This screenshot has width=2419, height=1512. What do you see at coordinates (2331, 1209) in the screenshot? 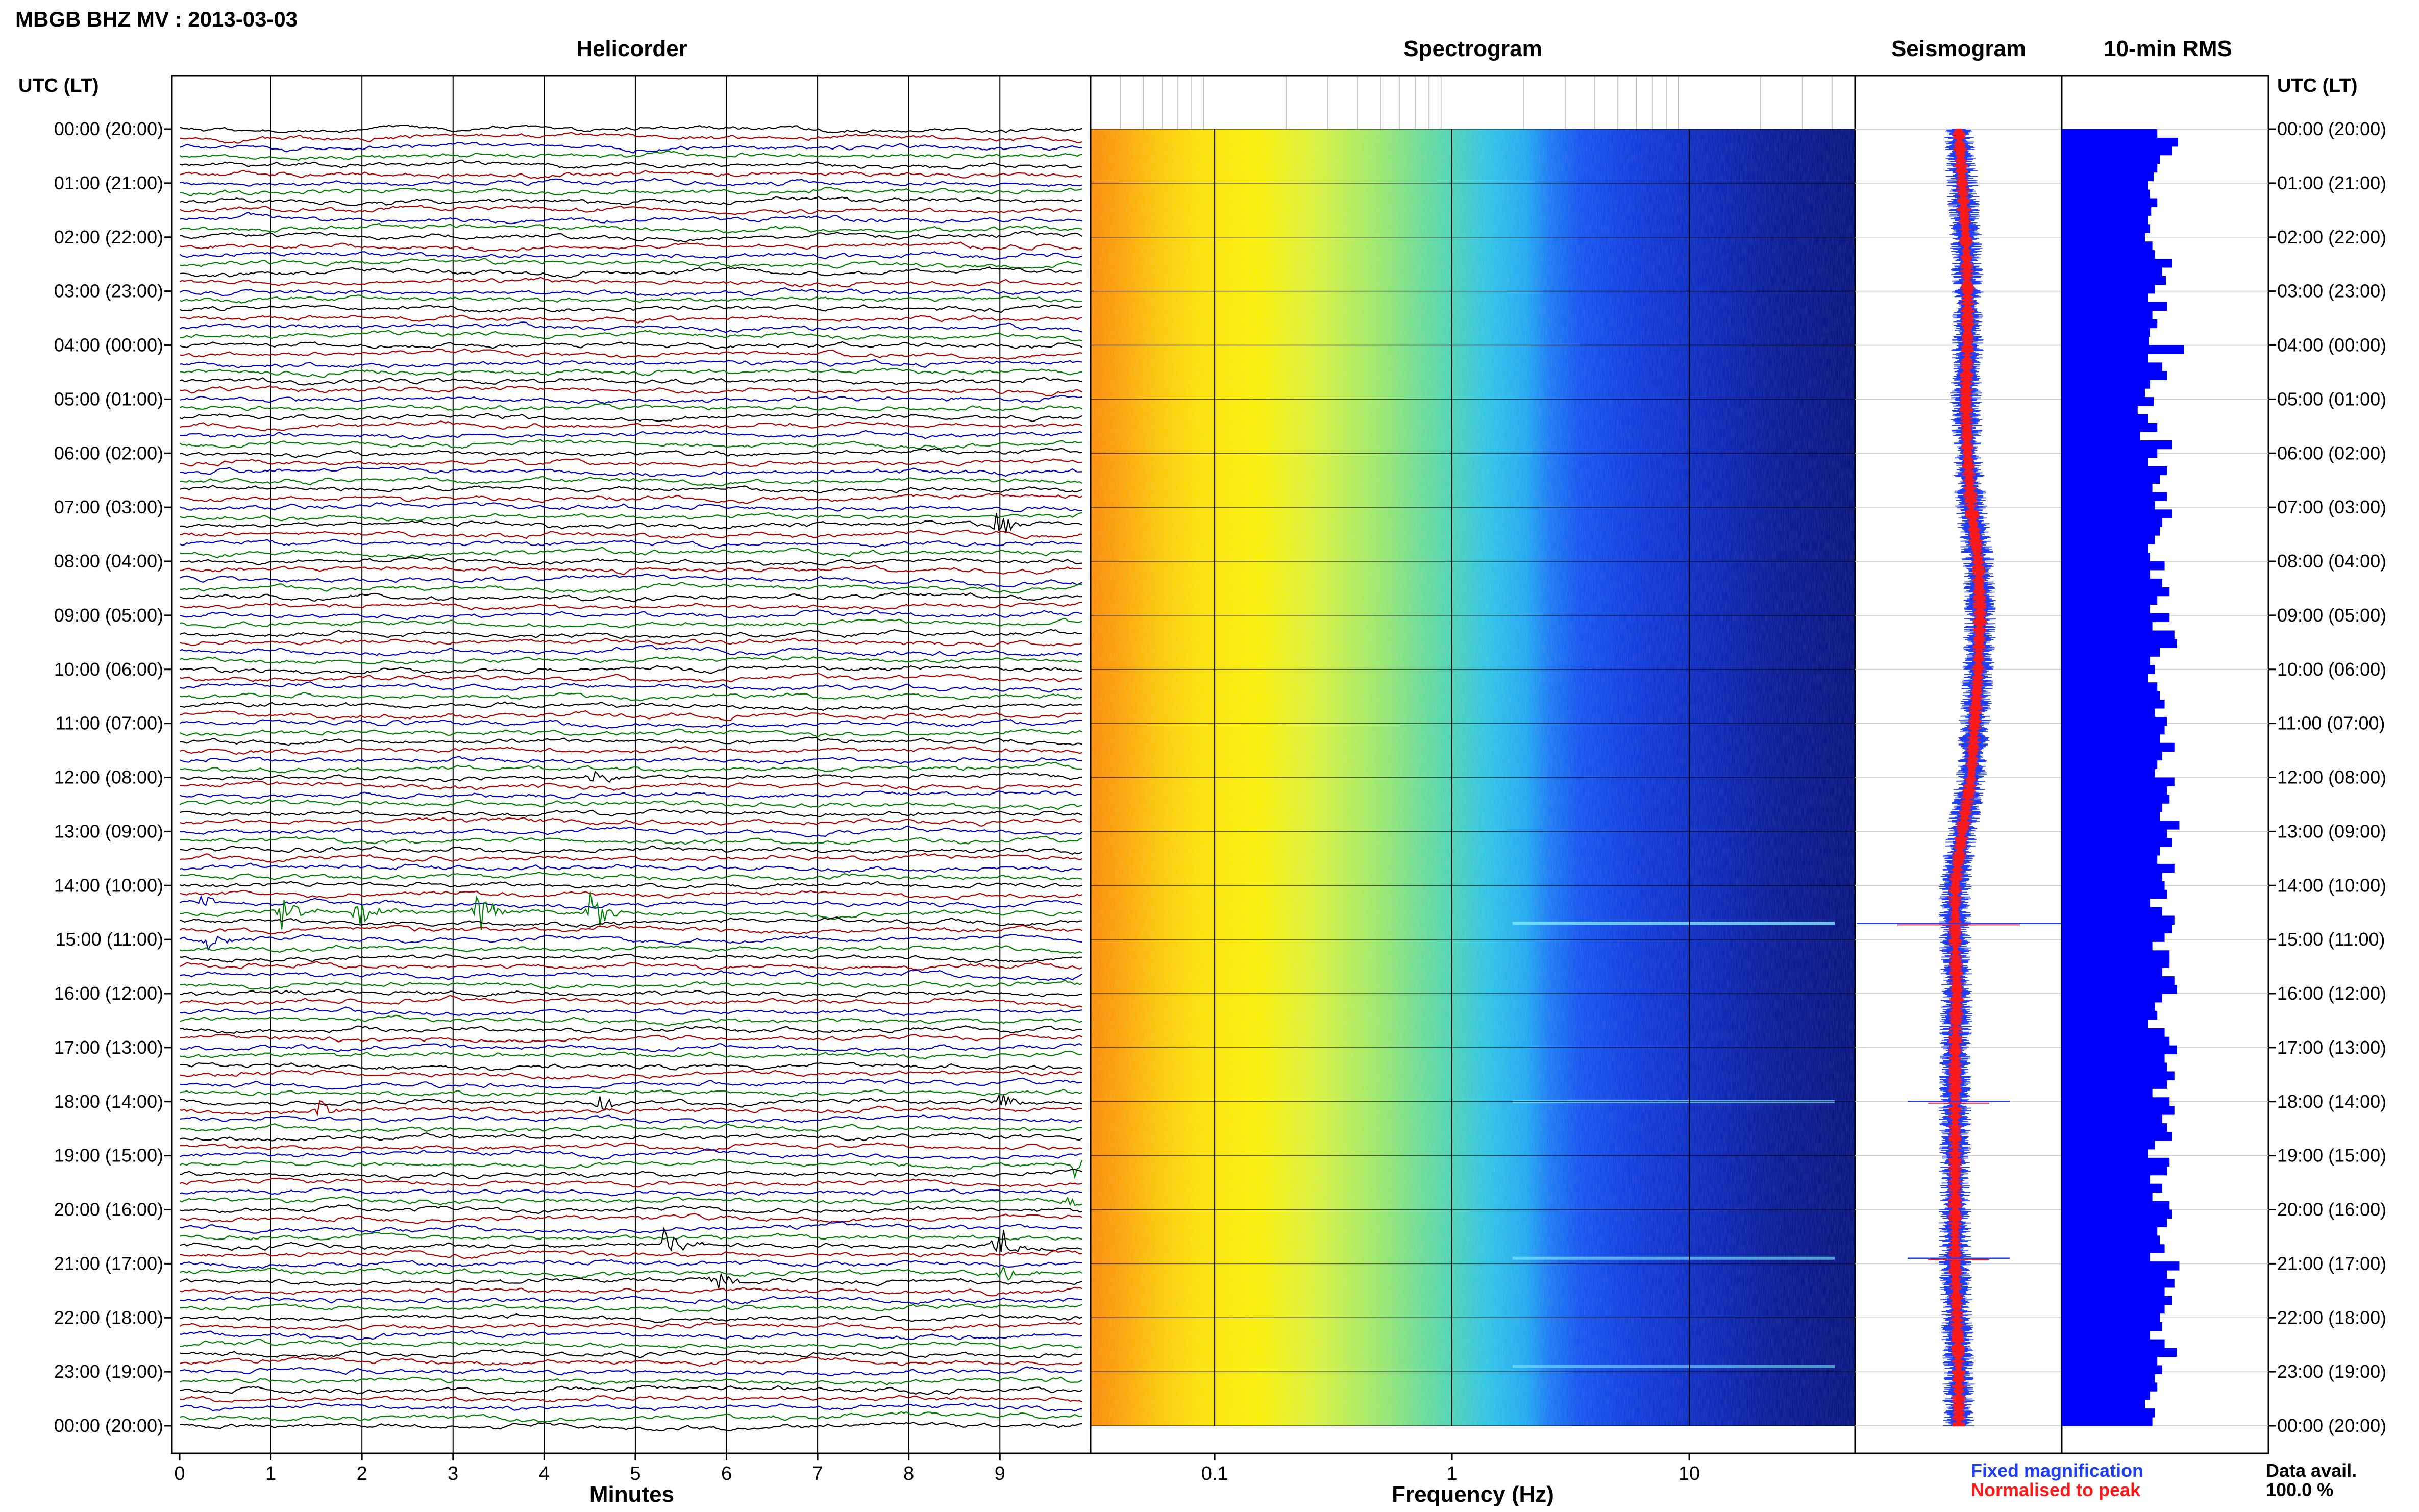
I see `right-time-label: 20:00 (16:00)` at bounding box center [2331, 1209].